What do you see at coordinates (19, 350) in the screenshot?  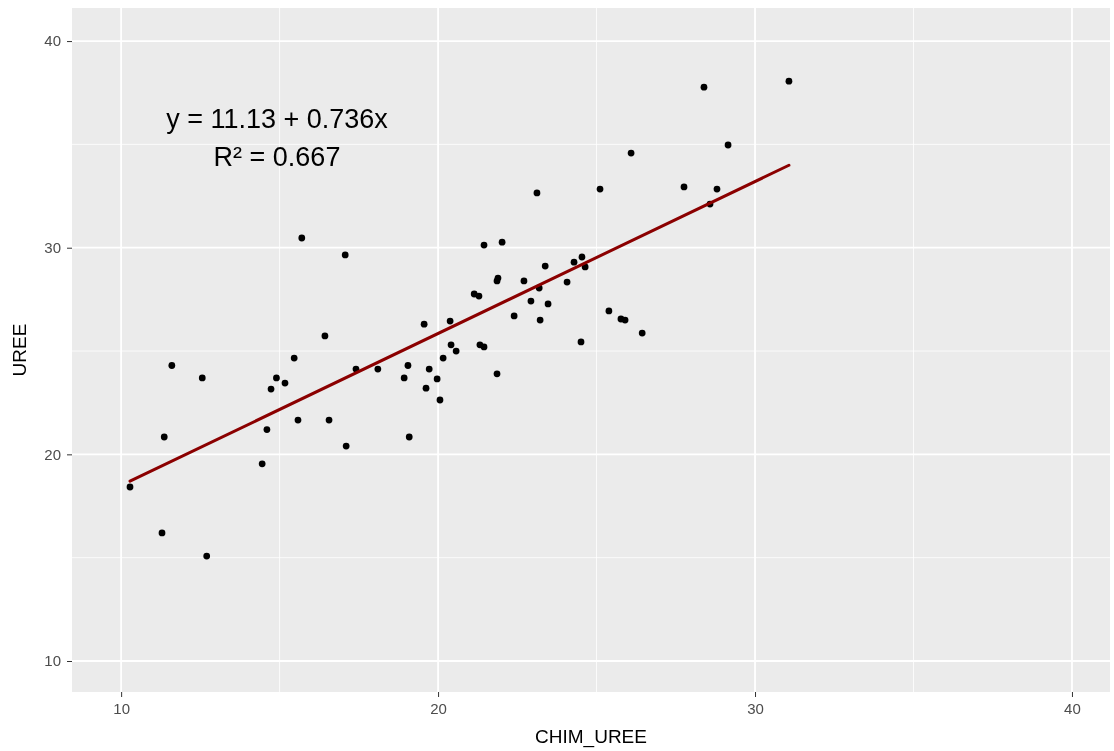 I see `y-axis-title: UREE` at bounding box center [19, 350].